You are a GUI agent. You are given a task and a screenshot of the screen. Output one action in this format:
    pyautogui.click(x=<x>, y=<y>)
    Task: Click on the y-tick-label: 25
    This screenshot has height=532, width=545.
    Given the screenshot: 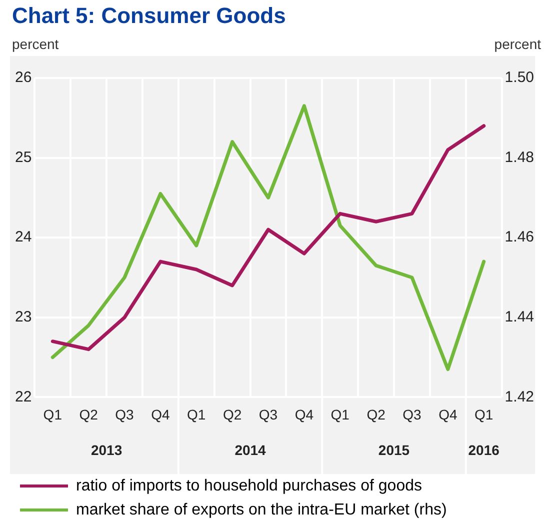 What is the action you would take?
    pyautogui.click(x=23, y=157)
    